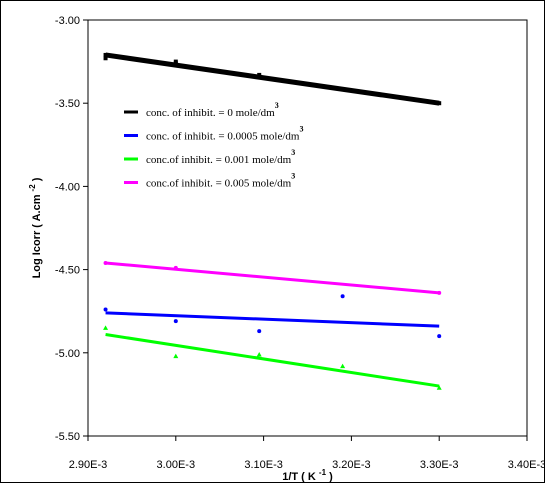 This screenshot has width=545, height=488. I want to click on y-tick-label: -4.50, so click(67, 271).